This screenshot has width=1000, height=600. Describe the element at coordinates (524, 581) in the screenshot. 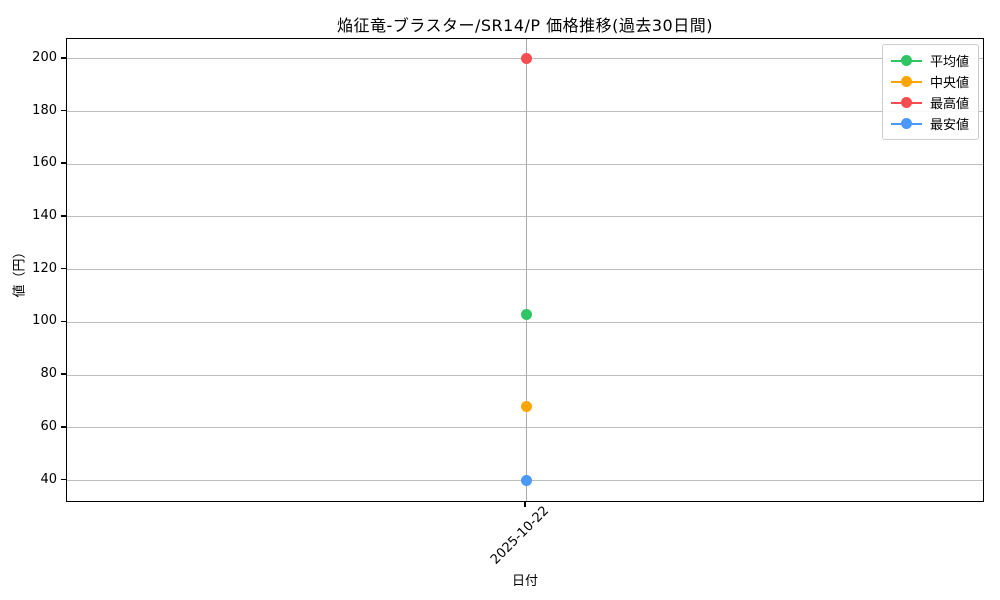

I see `x-axis-label: 日付` at that location.